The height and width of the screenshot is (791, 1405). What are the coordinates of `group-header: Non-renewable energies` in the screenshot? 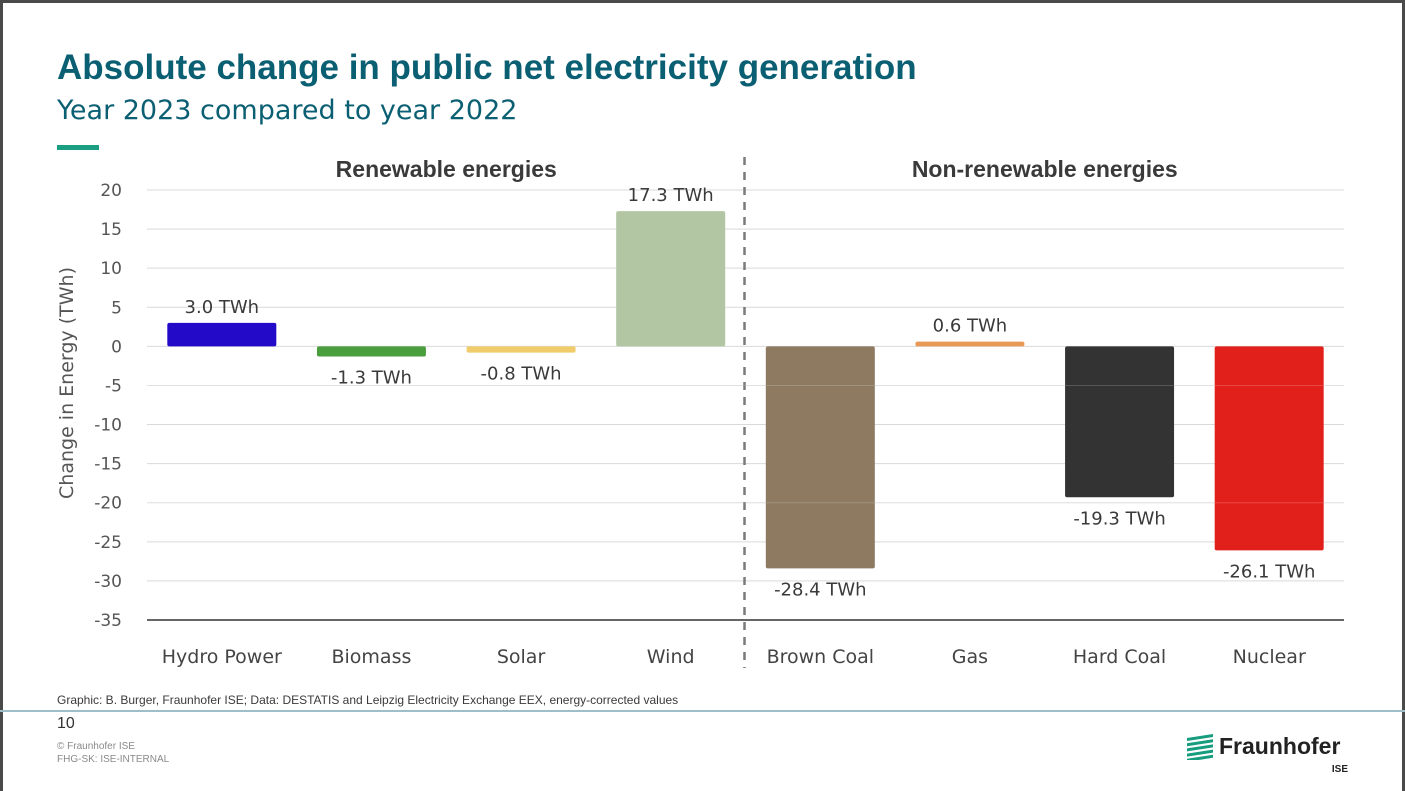 It's located at (1045, 169).